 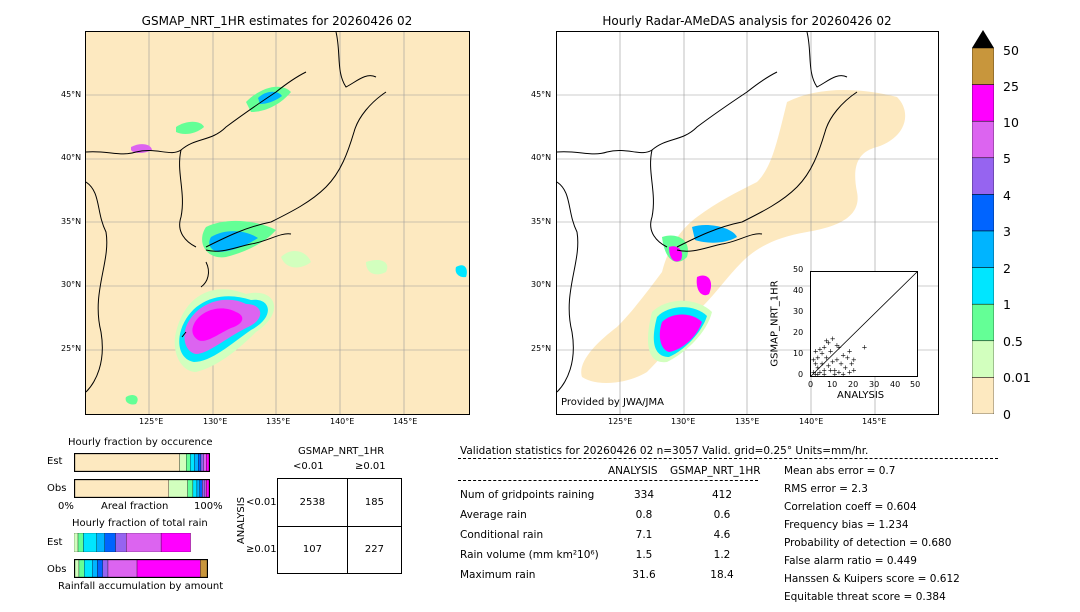 What do you see at coordinates (142, 462) in the screenshot?
I see `occurence-bar-est` at bounding box center [142, 462].